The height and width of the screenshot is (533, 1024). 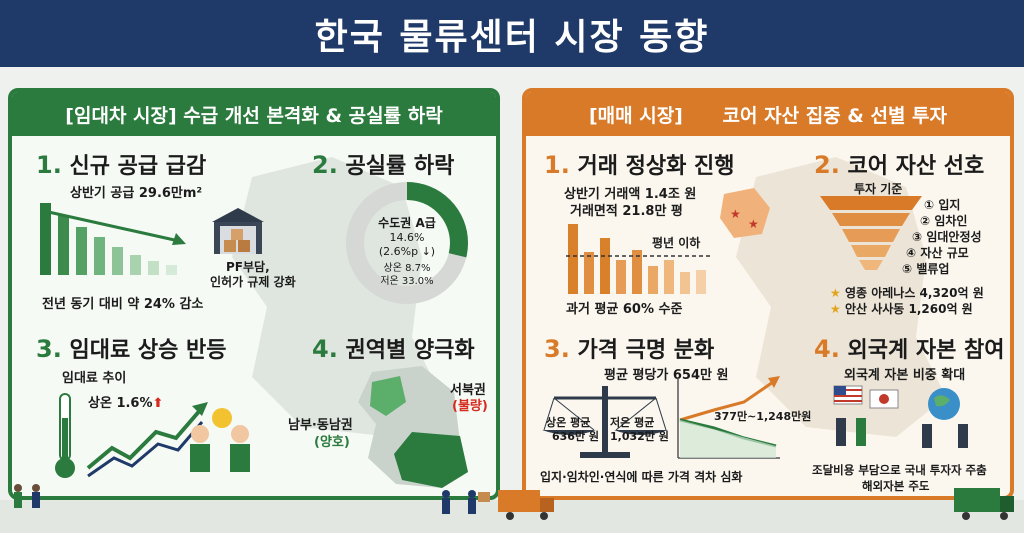 I want to click on foreign-share-expand: 외국계 자본 비중 확대, so click(x=905, y=375).